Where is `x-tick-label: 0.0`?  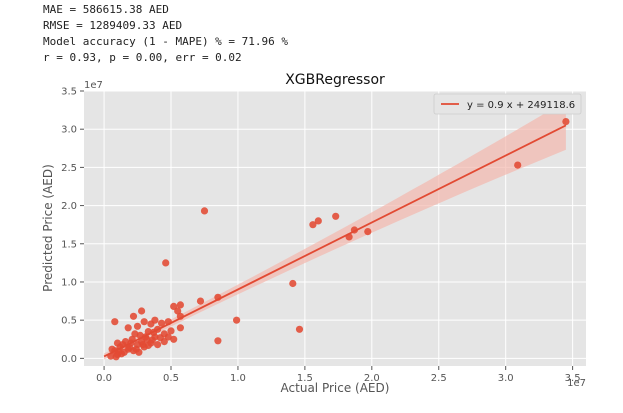
x-tick-label: 0.0 is located at coordinates (104, 378).